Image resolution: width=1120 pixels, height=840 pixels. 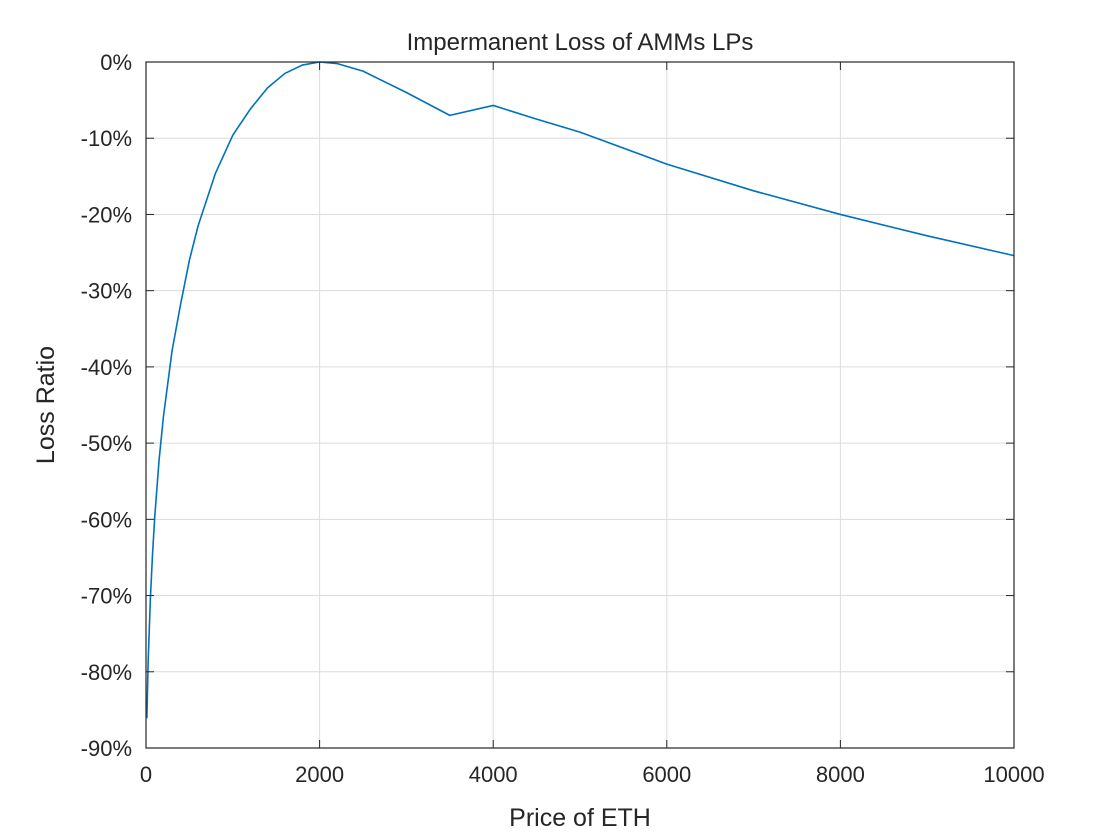 I want to click on y-axis-label: Loss Ratio, so click(x=46, y=405).